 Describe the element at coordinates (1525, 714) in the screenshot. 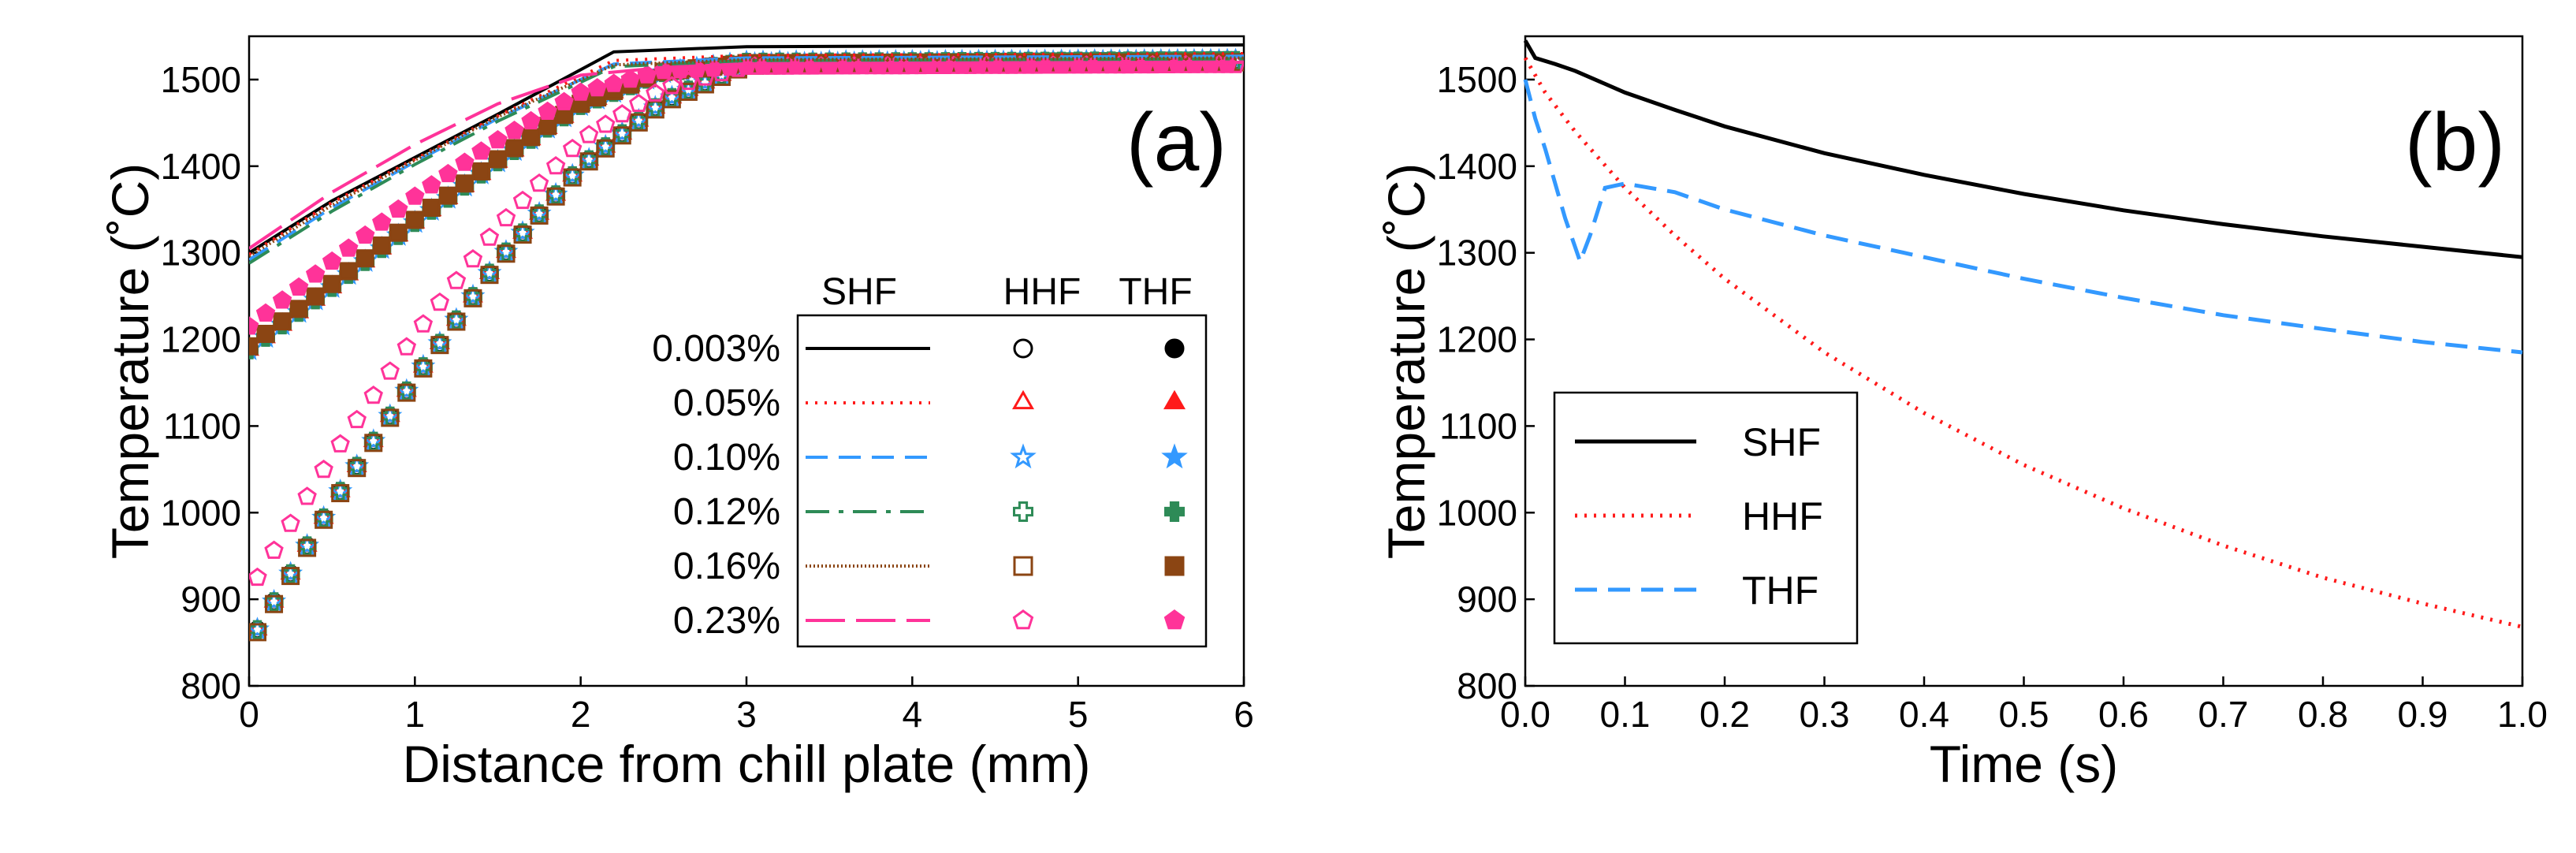

I see `x-tick-label: 0.0` at that location.